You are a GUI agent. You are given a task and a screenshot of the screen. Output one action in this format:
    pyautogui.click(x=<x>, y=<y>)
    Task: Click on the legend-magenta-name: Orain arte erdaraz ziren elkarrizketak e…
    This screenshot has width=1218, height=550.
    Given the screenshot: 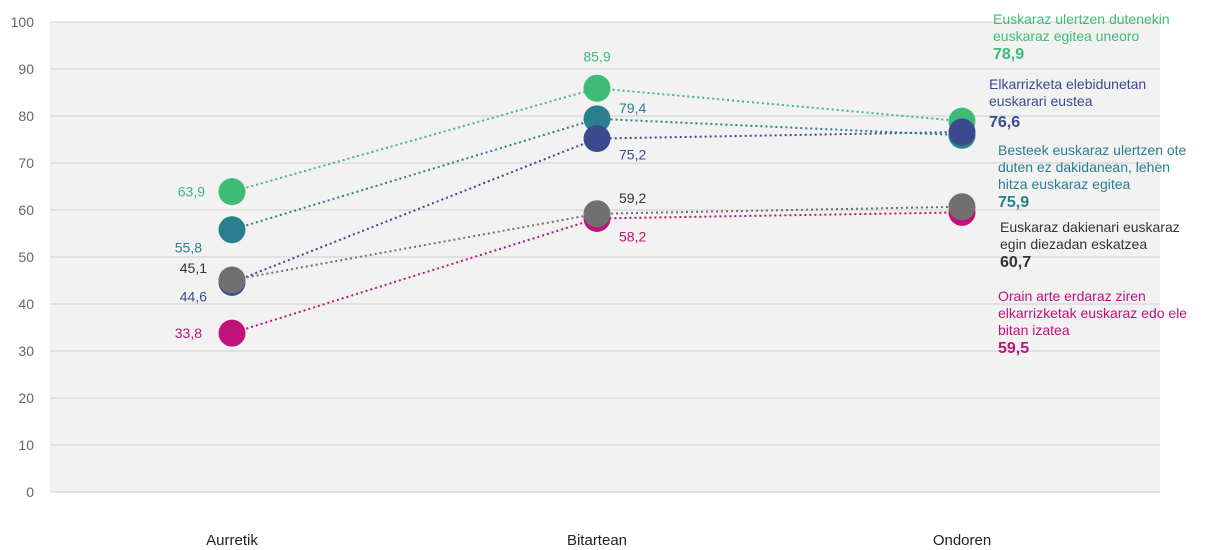 What is the action you would take?
    pyautogui.click(x=1093, y=313)
    